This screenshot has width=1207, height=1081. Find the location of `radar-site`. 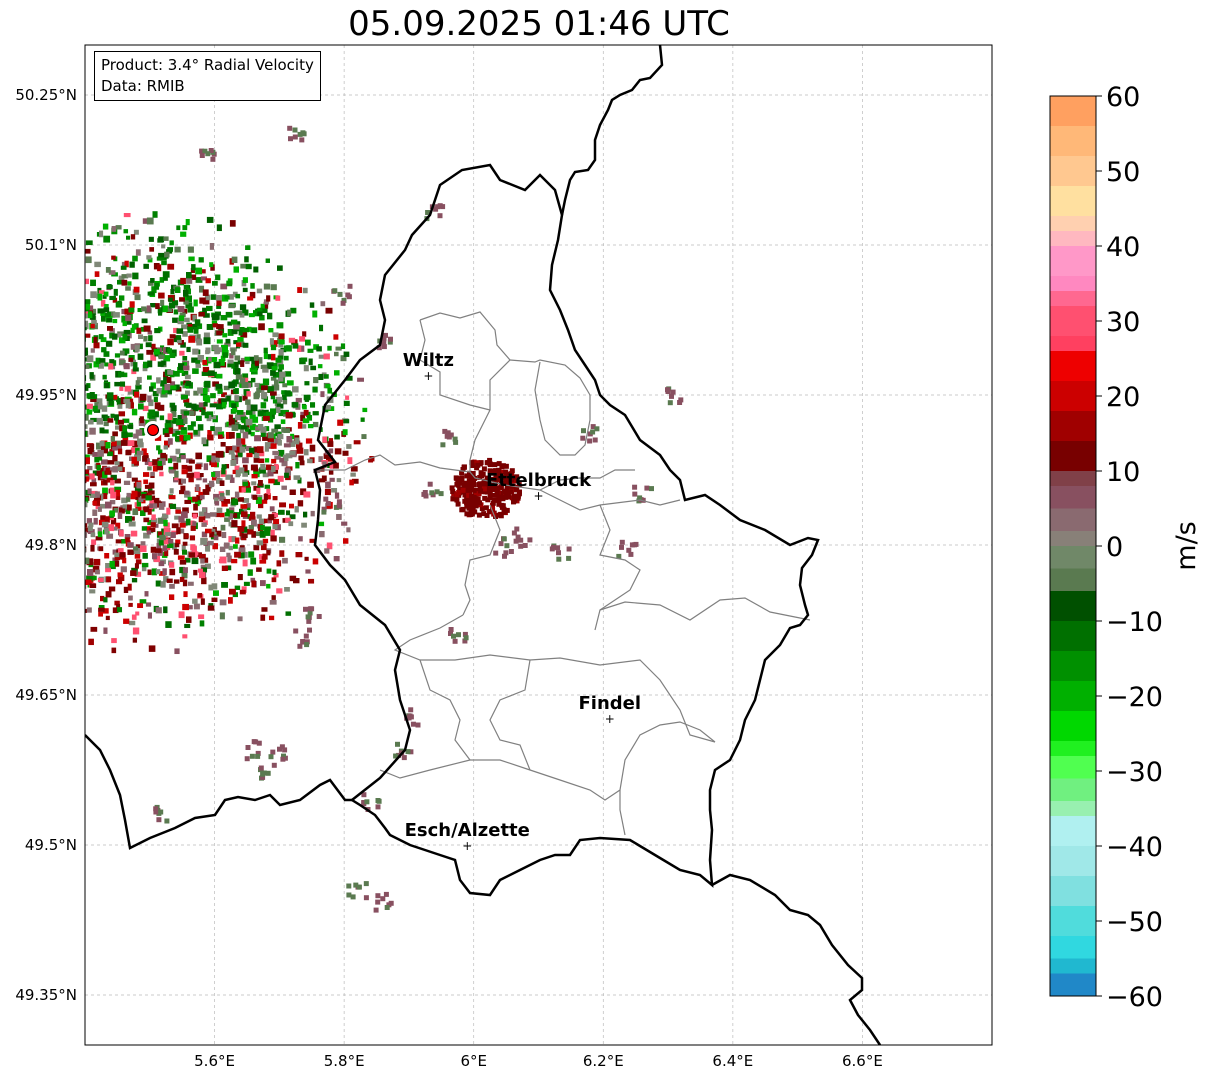

radar-site is located at coordinates (153, 430).